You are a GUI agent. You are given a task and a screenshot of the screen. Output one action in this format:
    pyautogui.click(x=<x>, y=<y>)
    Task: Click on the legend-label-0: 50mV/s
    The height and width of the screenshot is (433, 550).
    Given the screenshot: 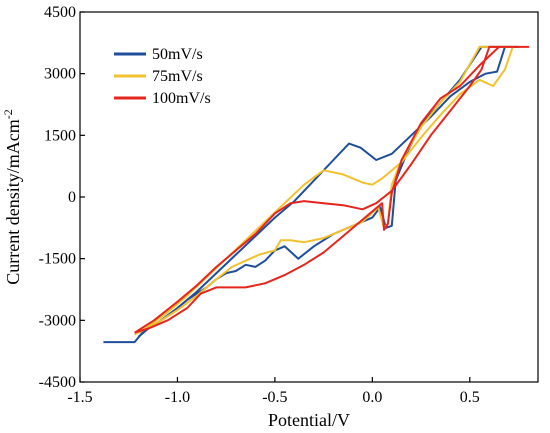 What is the action you would take?
    pyautogui.click(x=177, y=54)
    